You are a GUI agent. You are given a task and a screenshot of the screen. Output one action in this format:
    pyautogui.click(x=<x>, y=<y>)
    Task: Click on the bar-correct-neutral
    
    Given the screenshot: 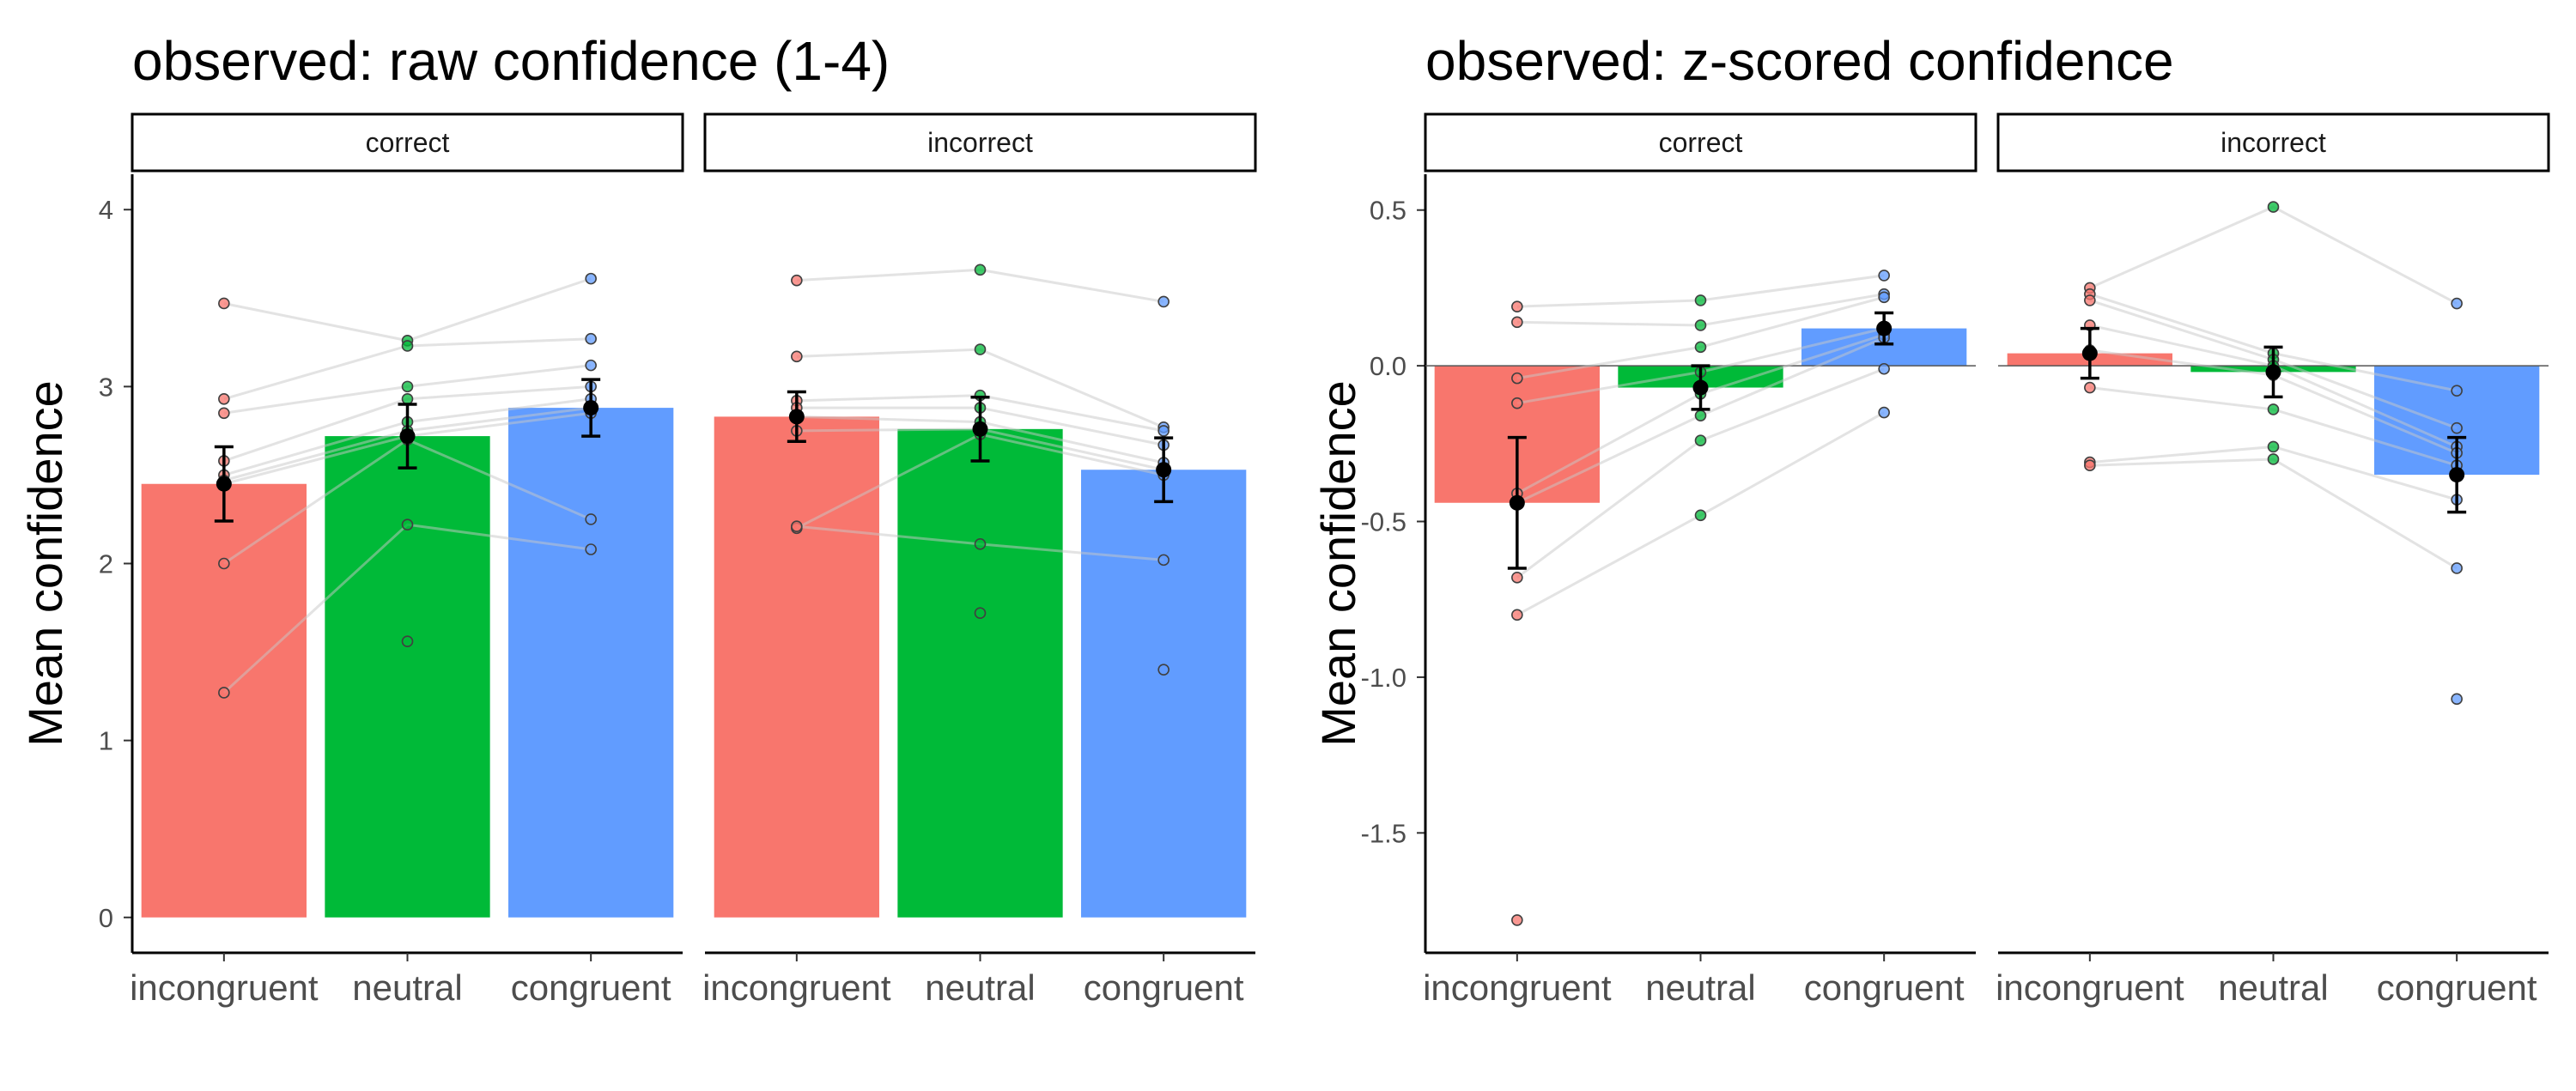 What is the action you would take?
    pyautogui.click(x=408, y=677)
    